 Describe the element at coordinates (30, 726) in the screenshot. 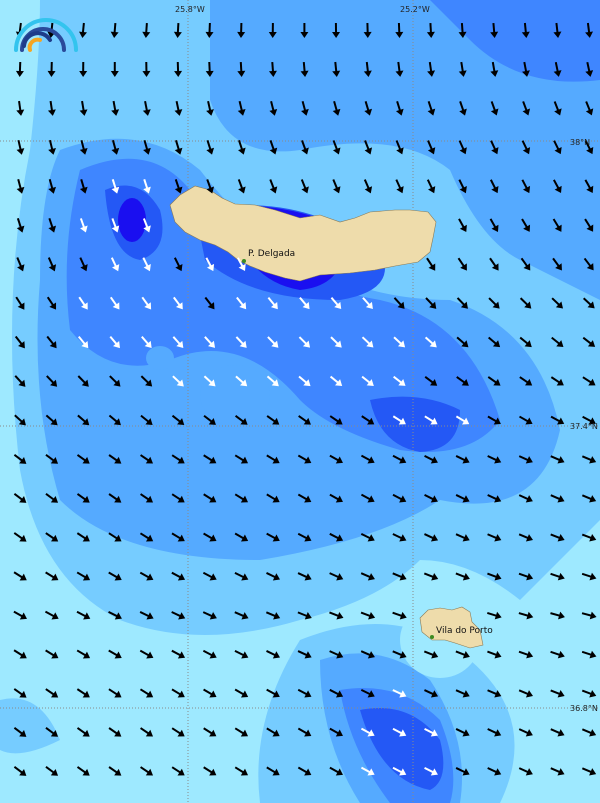

I see `water-zone-1b` at that location.